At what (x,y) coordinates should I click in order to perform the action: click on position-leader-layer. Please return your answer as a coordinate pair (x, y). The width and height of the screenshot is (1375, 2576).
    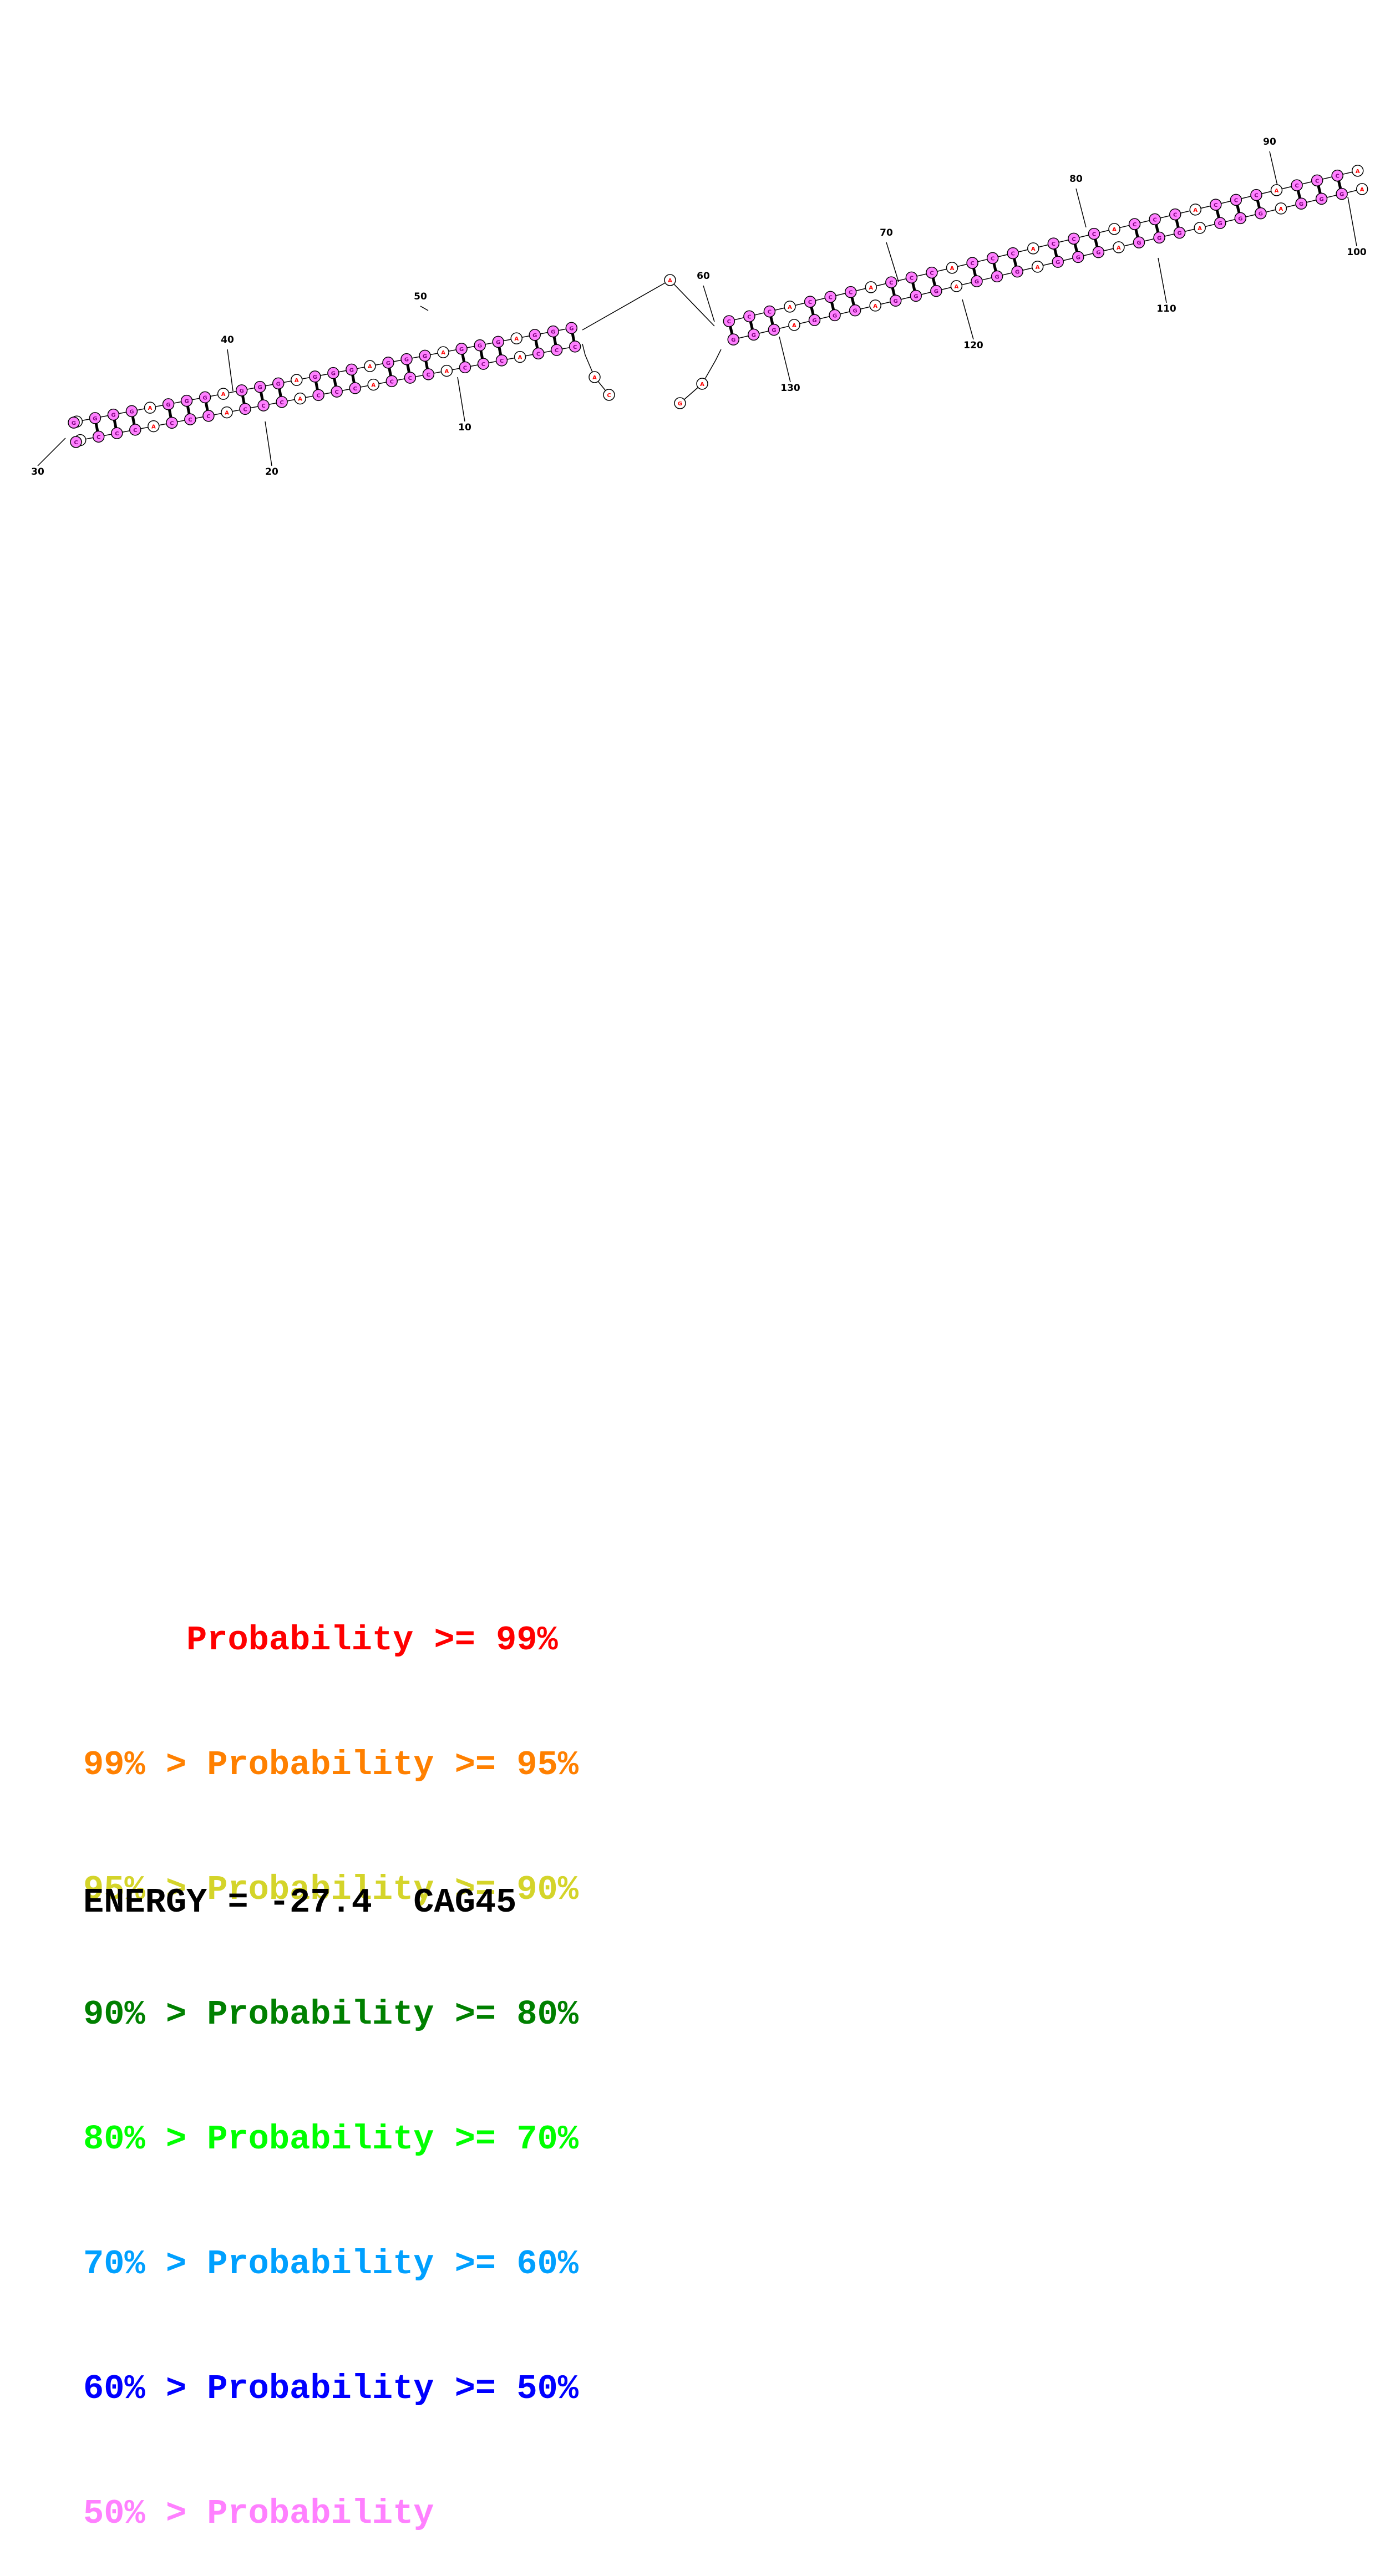
    Looking at the image, I should click on (697, 308).